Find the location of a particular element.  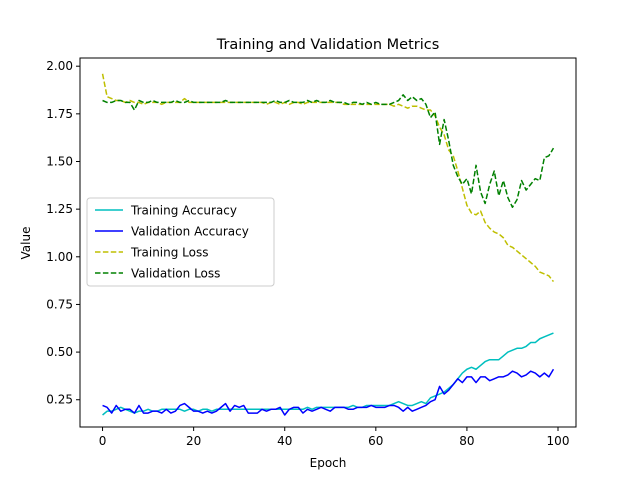

y-tick-label: 2.00 is located at coordinates (59, 66).